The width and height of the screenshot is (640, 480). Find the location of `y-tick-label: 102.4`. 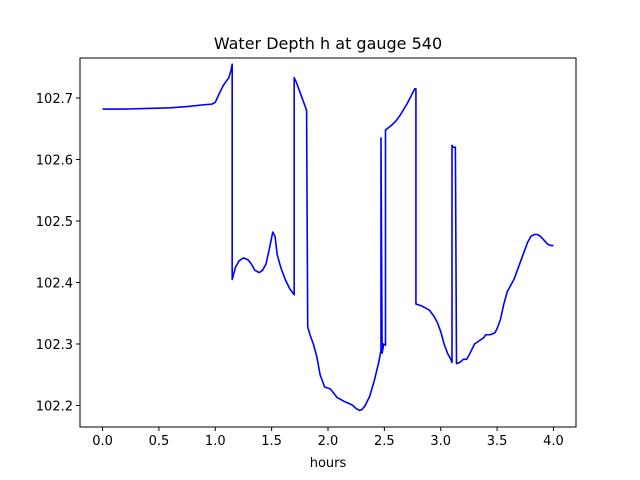

y-tick-label: 102.4 is located at coordinates (54, 283).